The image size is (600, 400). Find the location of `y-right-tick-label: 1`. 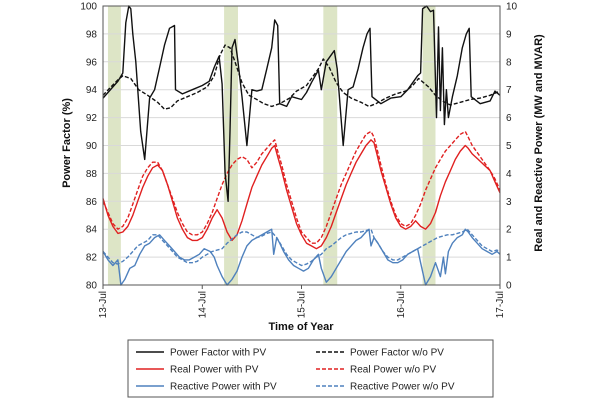

y-right-tick-label: 1 is located at coordinates (509, 258).